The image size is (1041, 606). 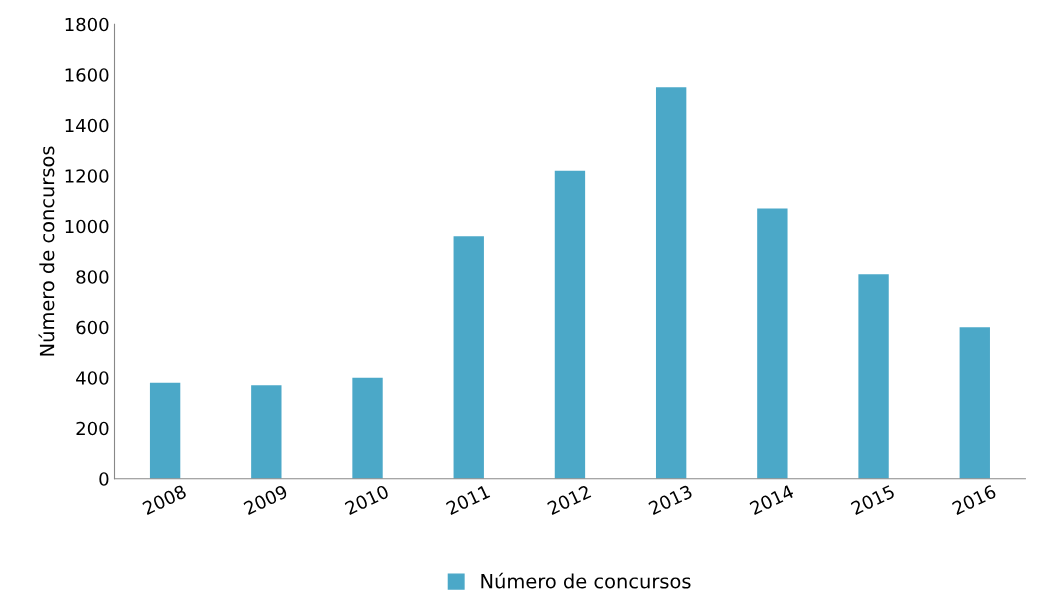 What do you see at coordinates (670, 500) in the screenshot?
I see `x-tick-label: 2013` at bounding box center [670, 500].